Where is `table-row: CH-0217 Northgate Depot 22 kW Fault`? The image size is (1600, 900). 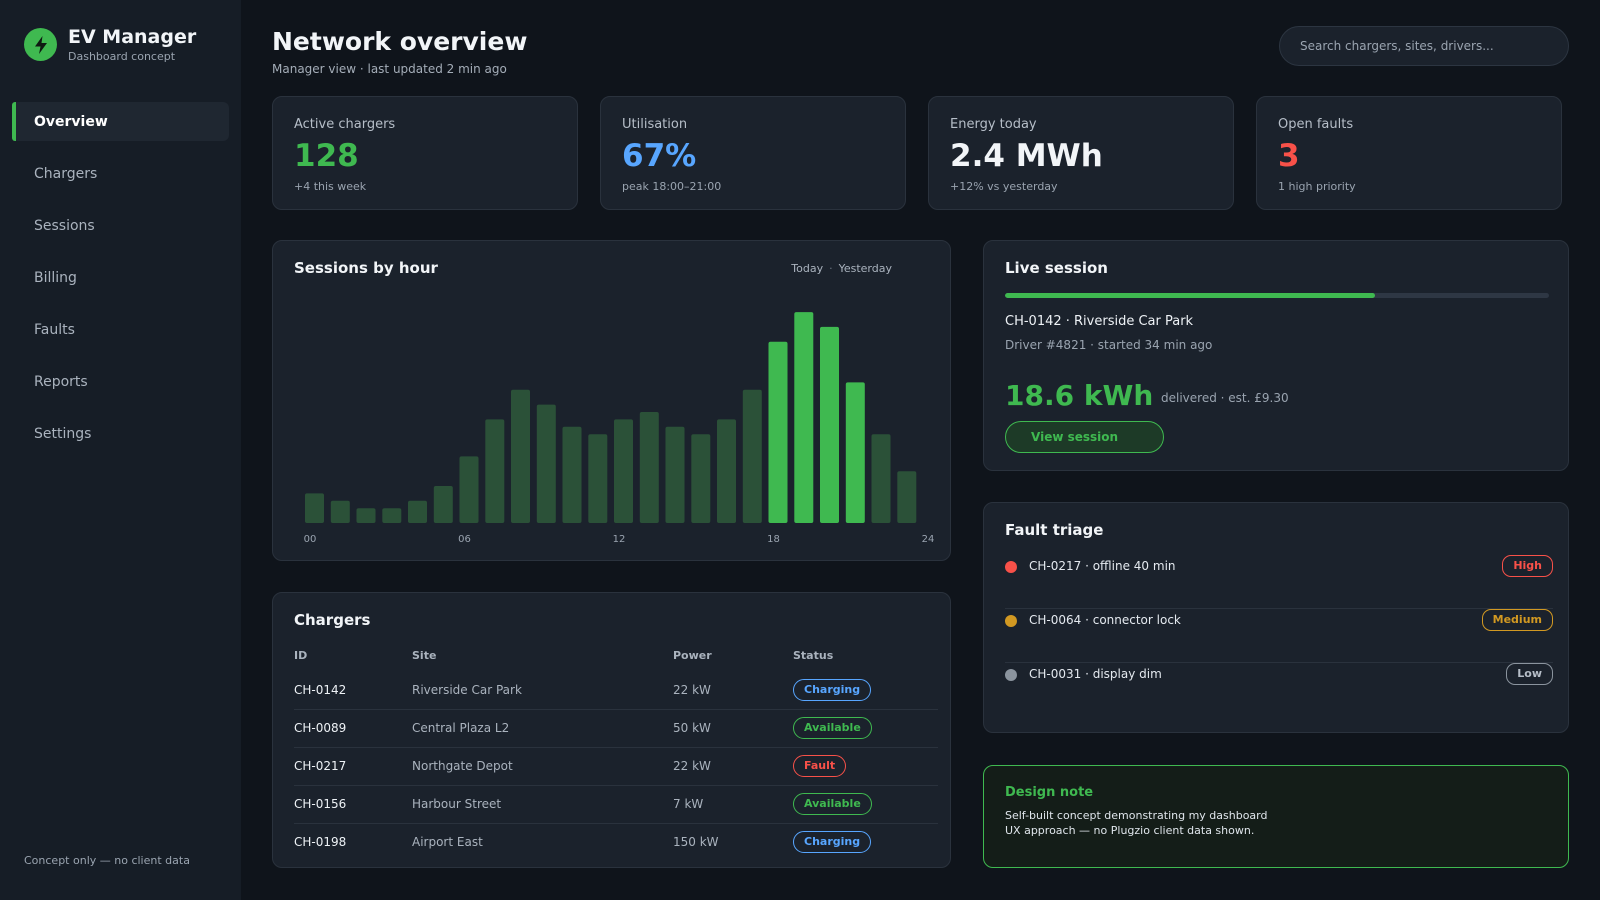
table-row: CH-0217 Northgate Depot 22 kW Fault is located at coordinates (616, 766).